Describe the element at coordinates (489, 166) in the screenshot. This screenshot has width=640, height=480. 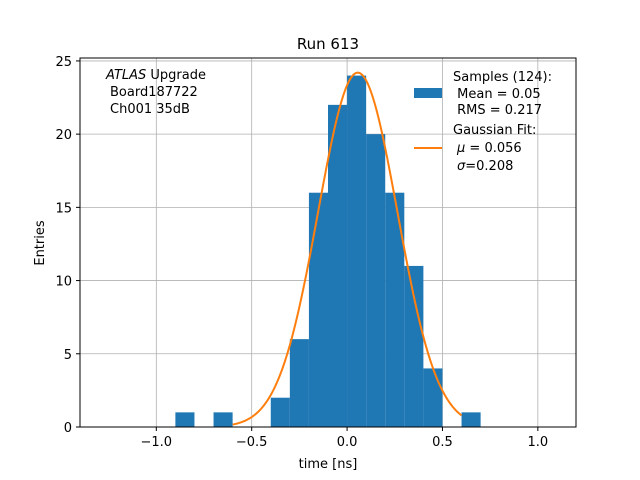
I see `legend-sigma-value: =0.208` at that location.